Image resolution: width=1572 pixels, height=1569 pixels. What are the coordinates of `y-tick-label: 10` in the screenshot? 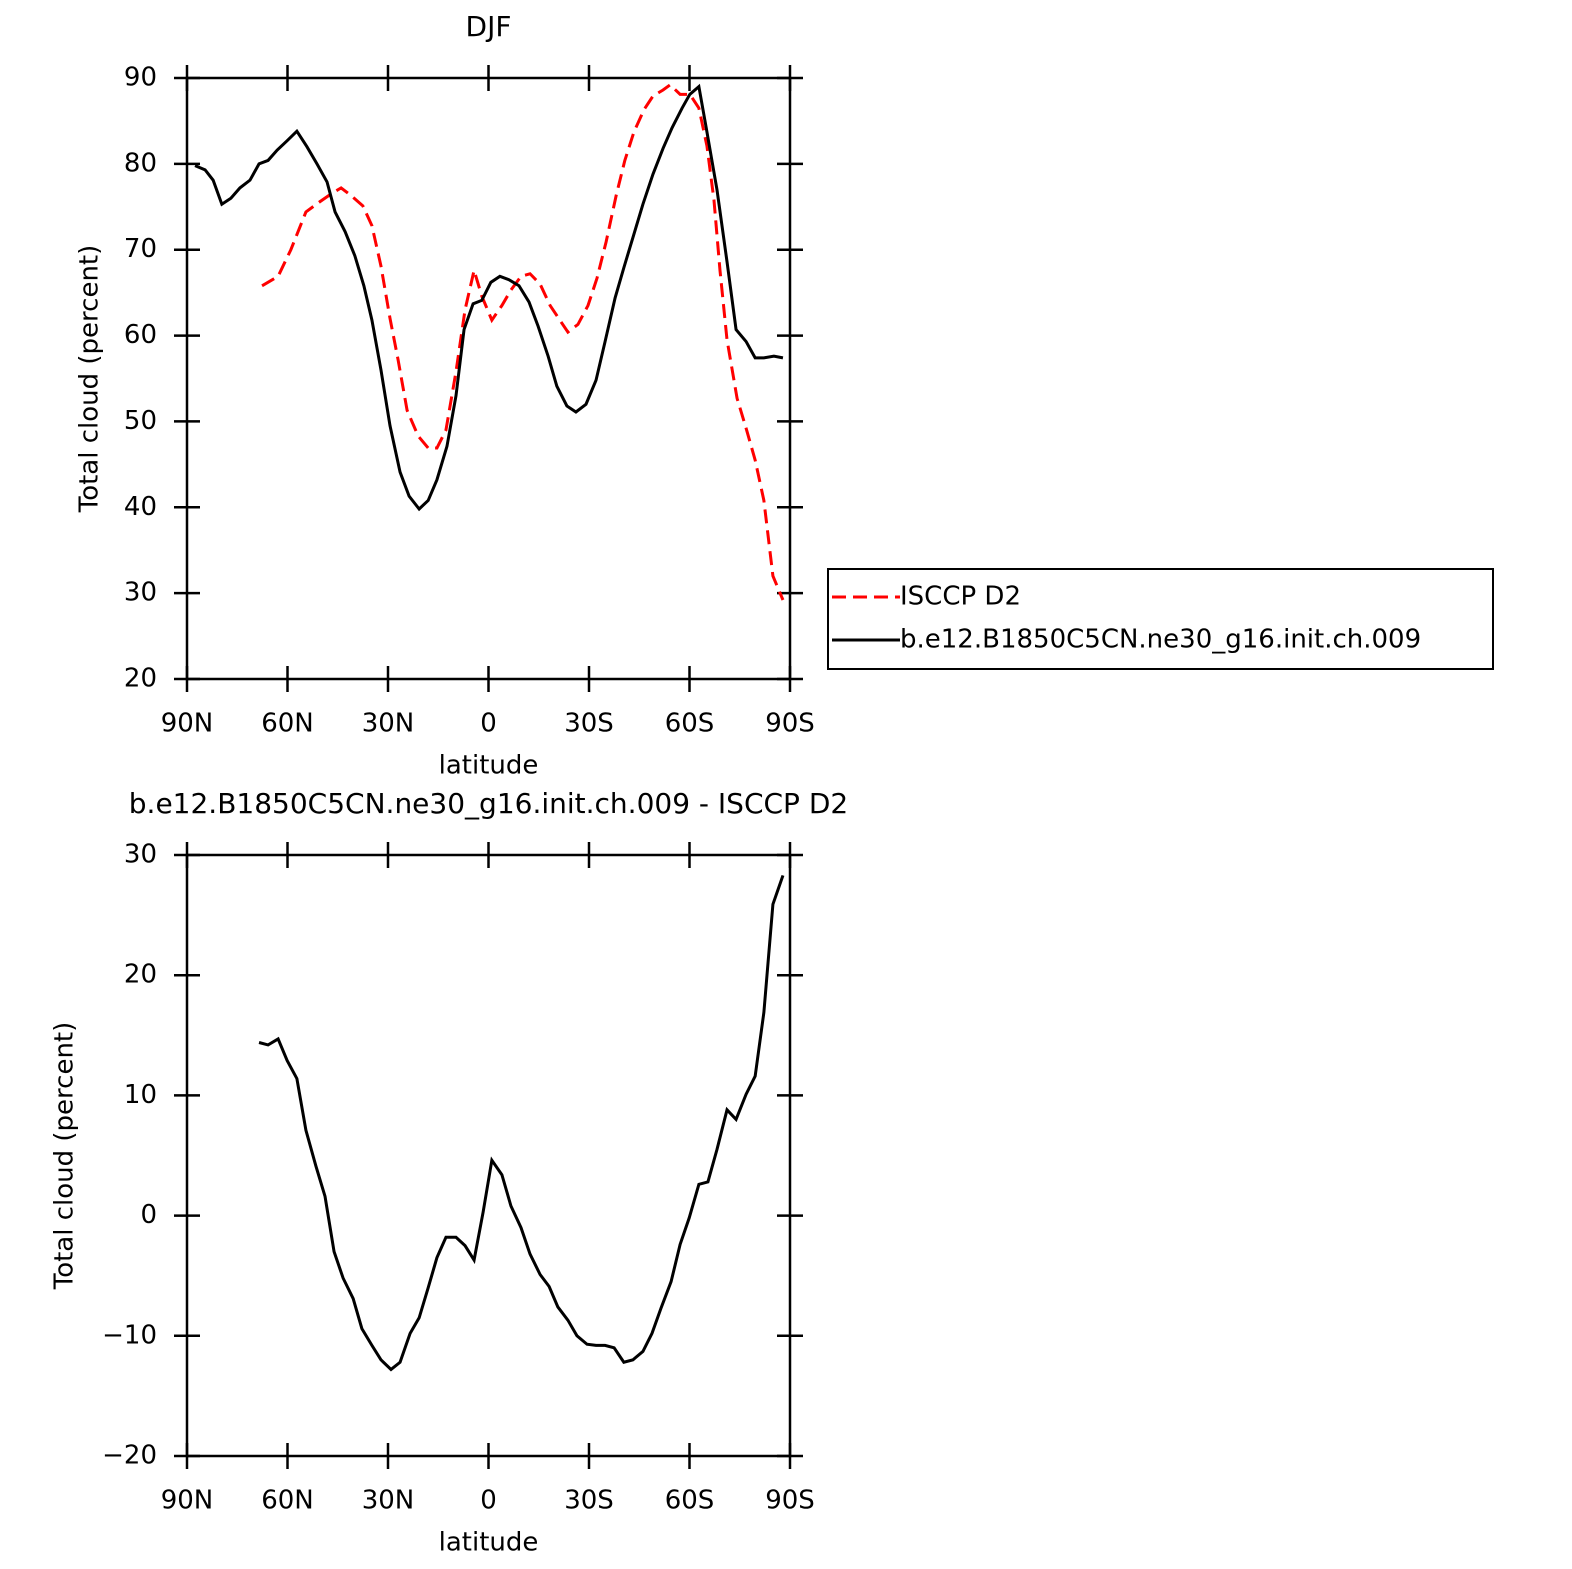 It's located at (140, 1095).